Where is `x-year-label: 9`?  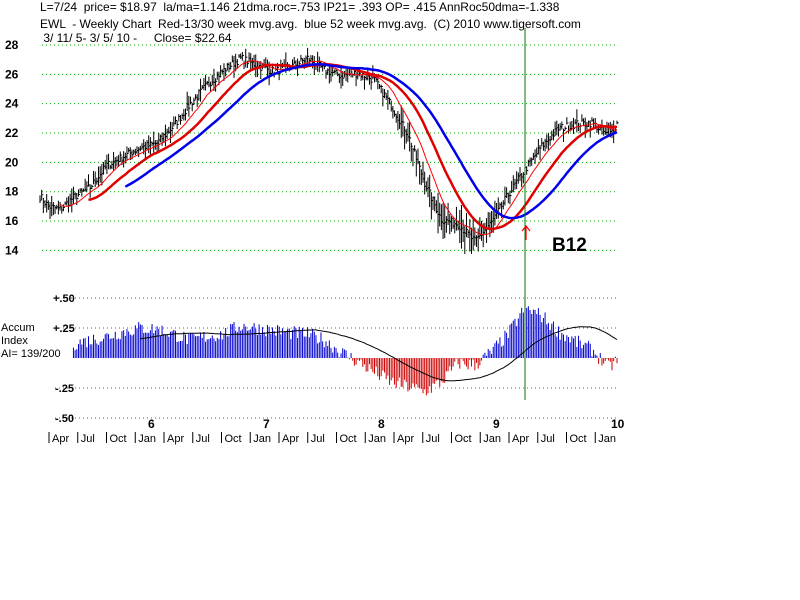
x-year-label: 9 is located at coordinates (496, 424).